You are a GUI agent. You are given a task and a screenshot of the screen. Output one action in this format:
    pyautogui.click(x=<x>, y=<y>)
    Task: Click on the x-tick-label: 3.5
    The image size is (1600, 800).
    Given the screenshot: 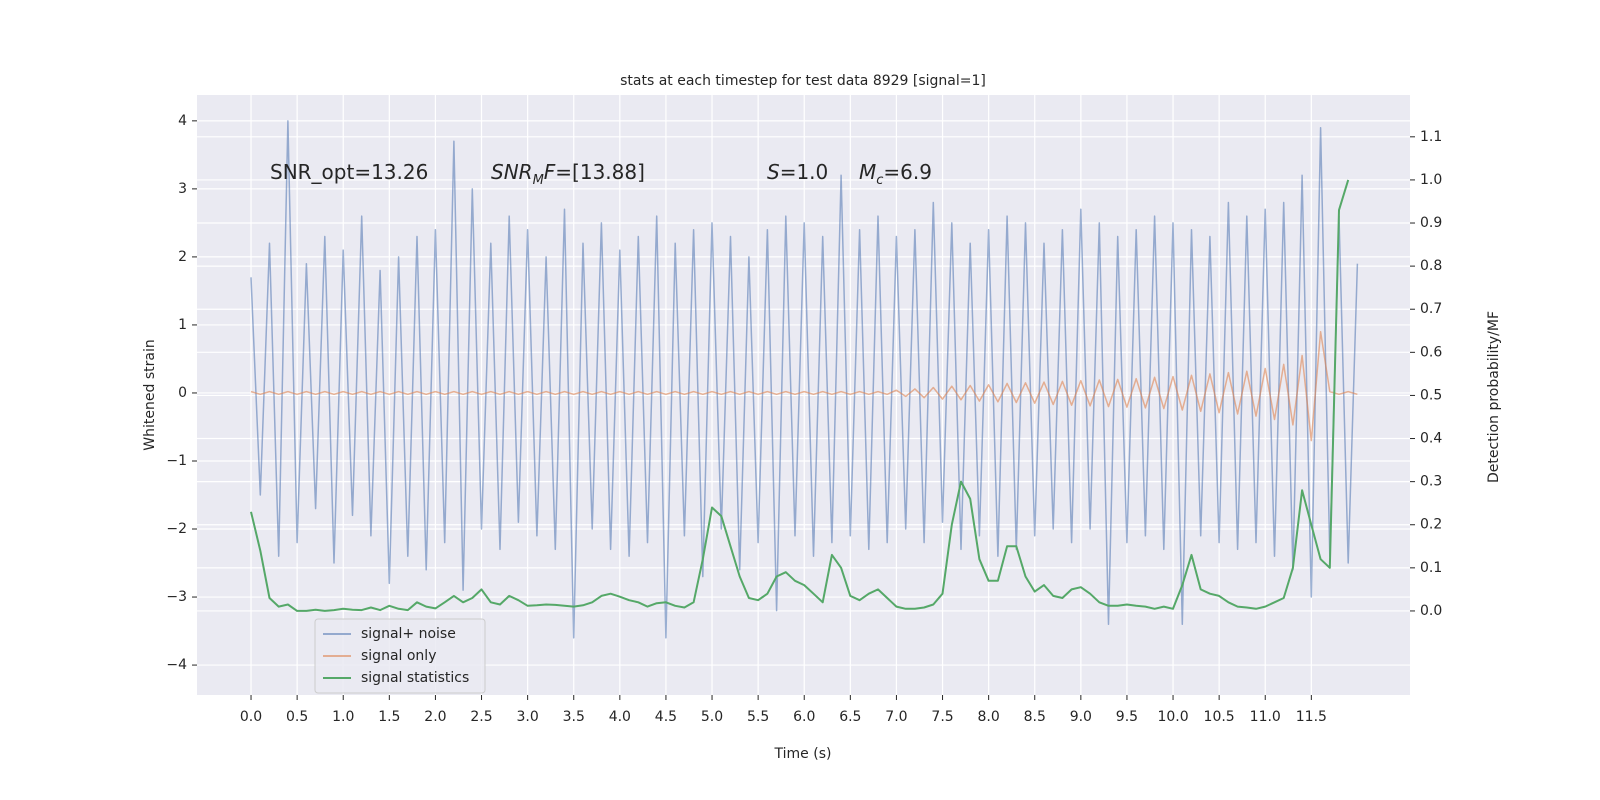 What is the action you would take?
    pyautogui.click(x=574, y=717)
    